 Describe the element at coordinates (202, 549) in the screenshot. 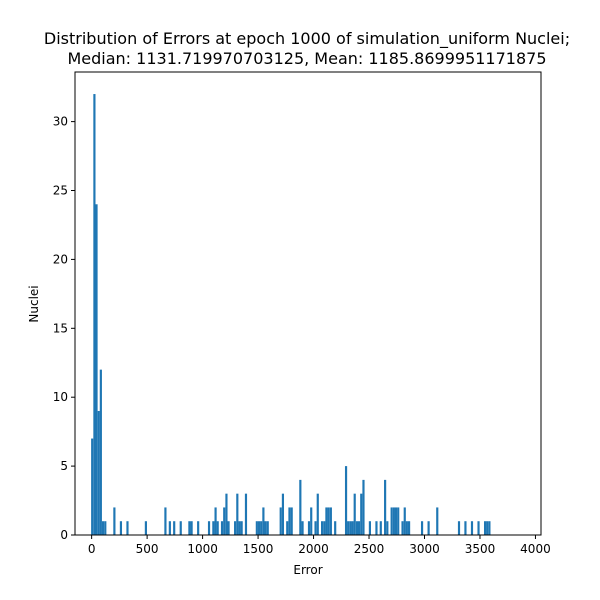

I see `x-tick-label: 1000` at that location.